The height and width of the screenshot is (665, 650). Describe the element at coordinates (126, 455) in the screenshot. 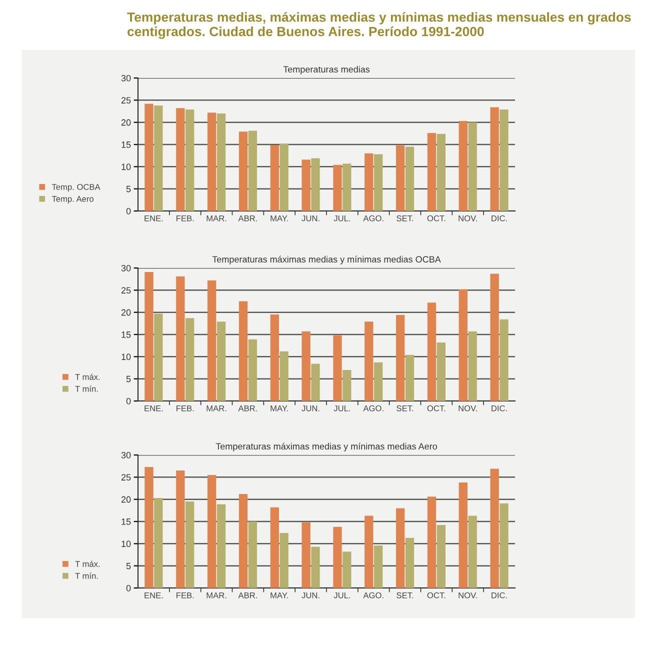

I see `y-tick-label: 30` at that location.